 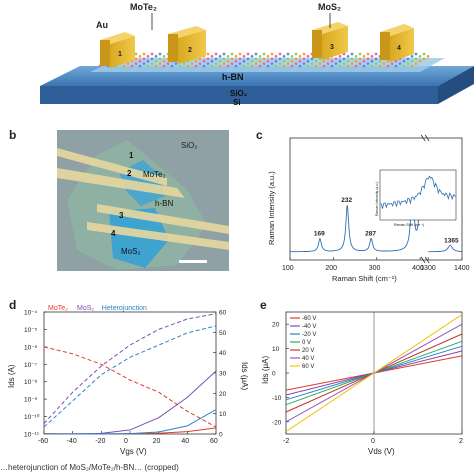 I want to click on hbn-label: h-BN, so click(x=233, y=77).